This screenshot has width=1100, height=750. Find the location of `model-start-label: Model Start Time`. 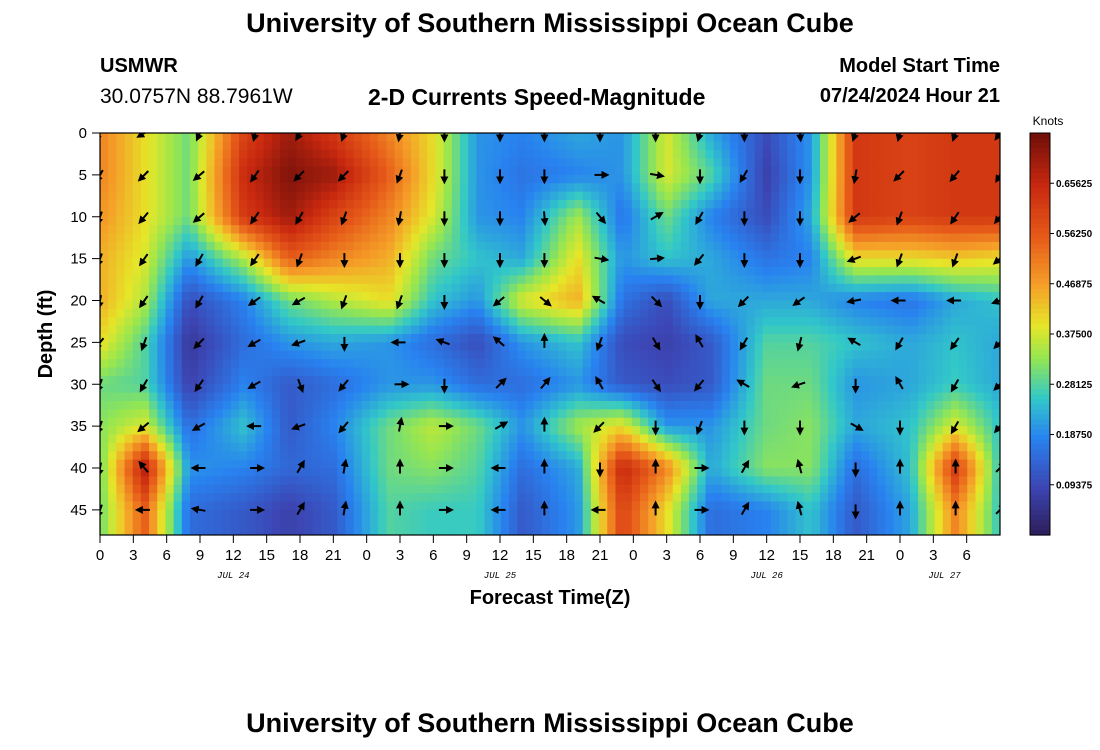

model-start-label: Model Start Time is located at coordinates (919, 66).